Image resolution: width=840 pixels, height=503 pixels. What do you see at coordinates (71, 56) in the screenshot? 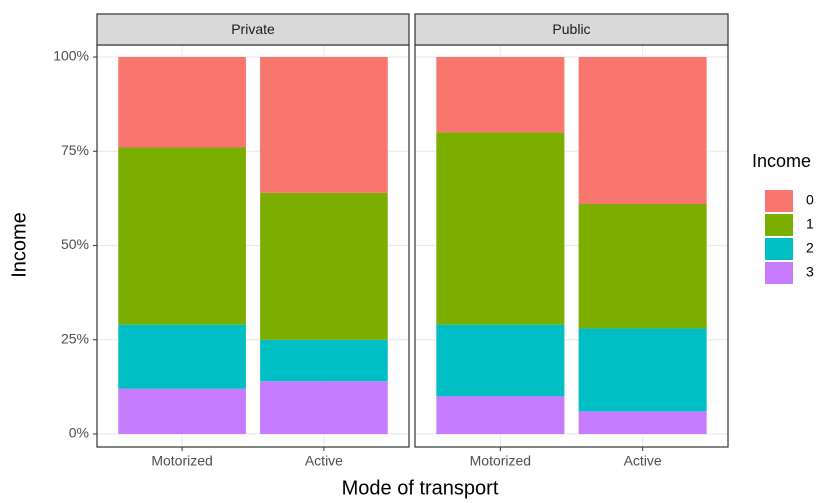
I see `y-tick-label: 100%` at bounding box center [71, 56].